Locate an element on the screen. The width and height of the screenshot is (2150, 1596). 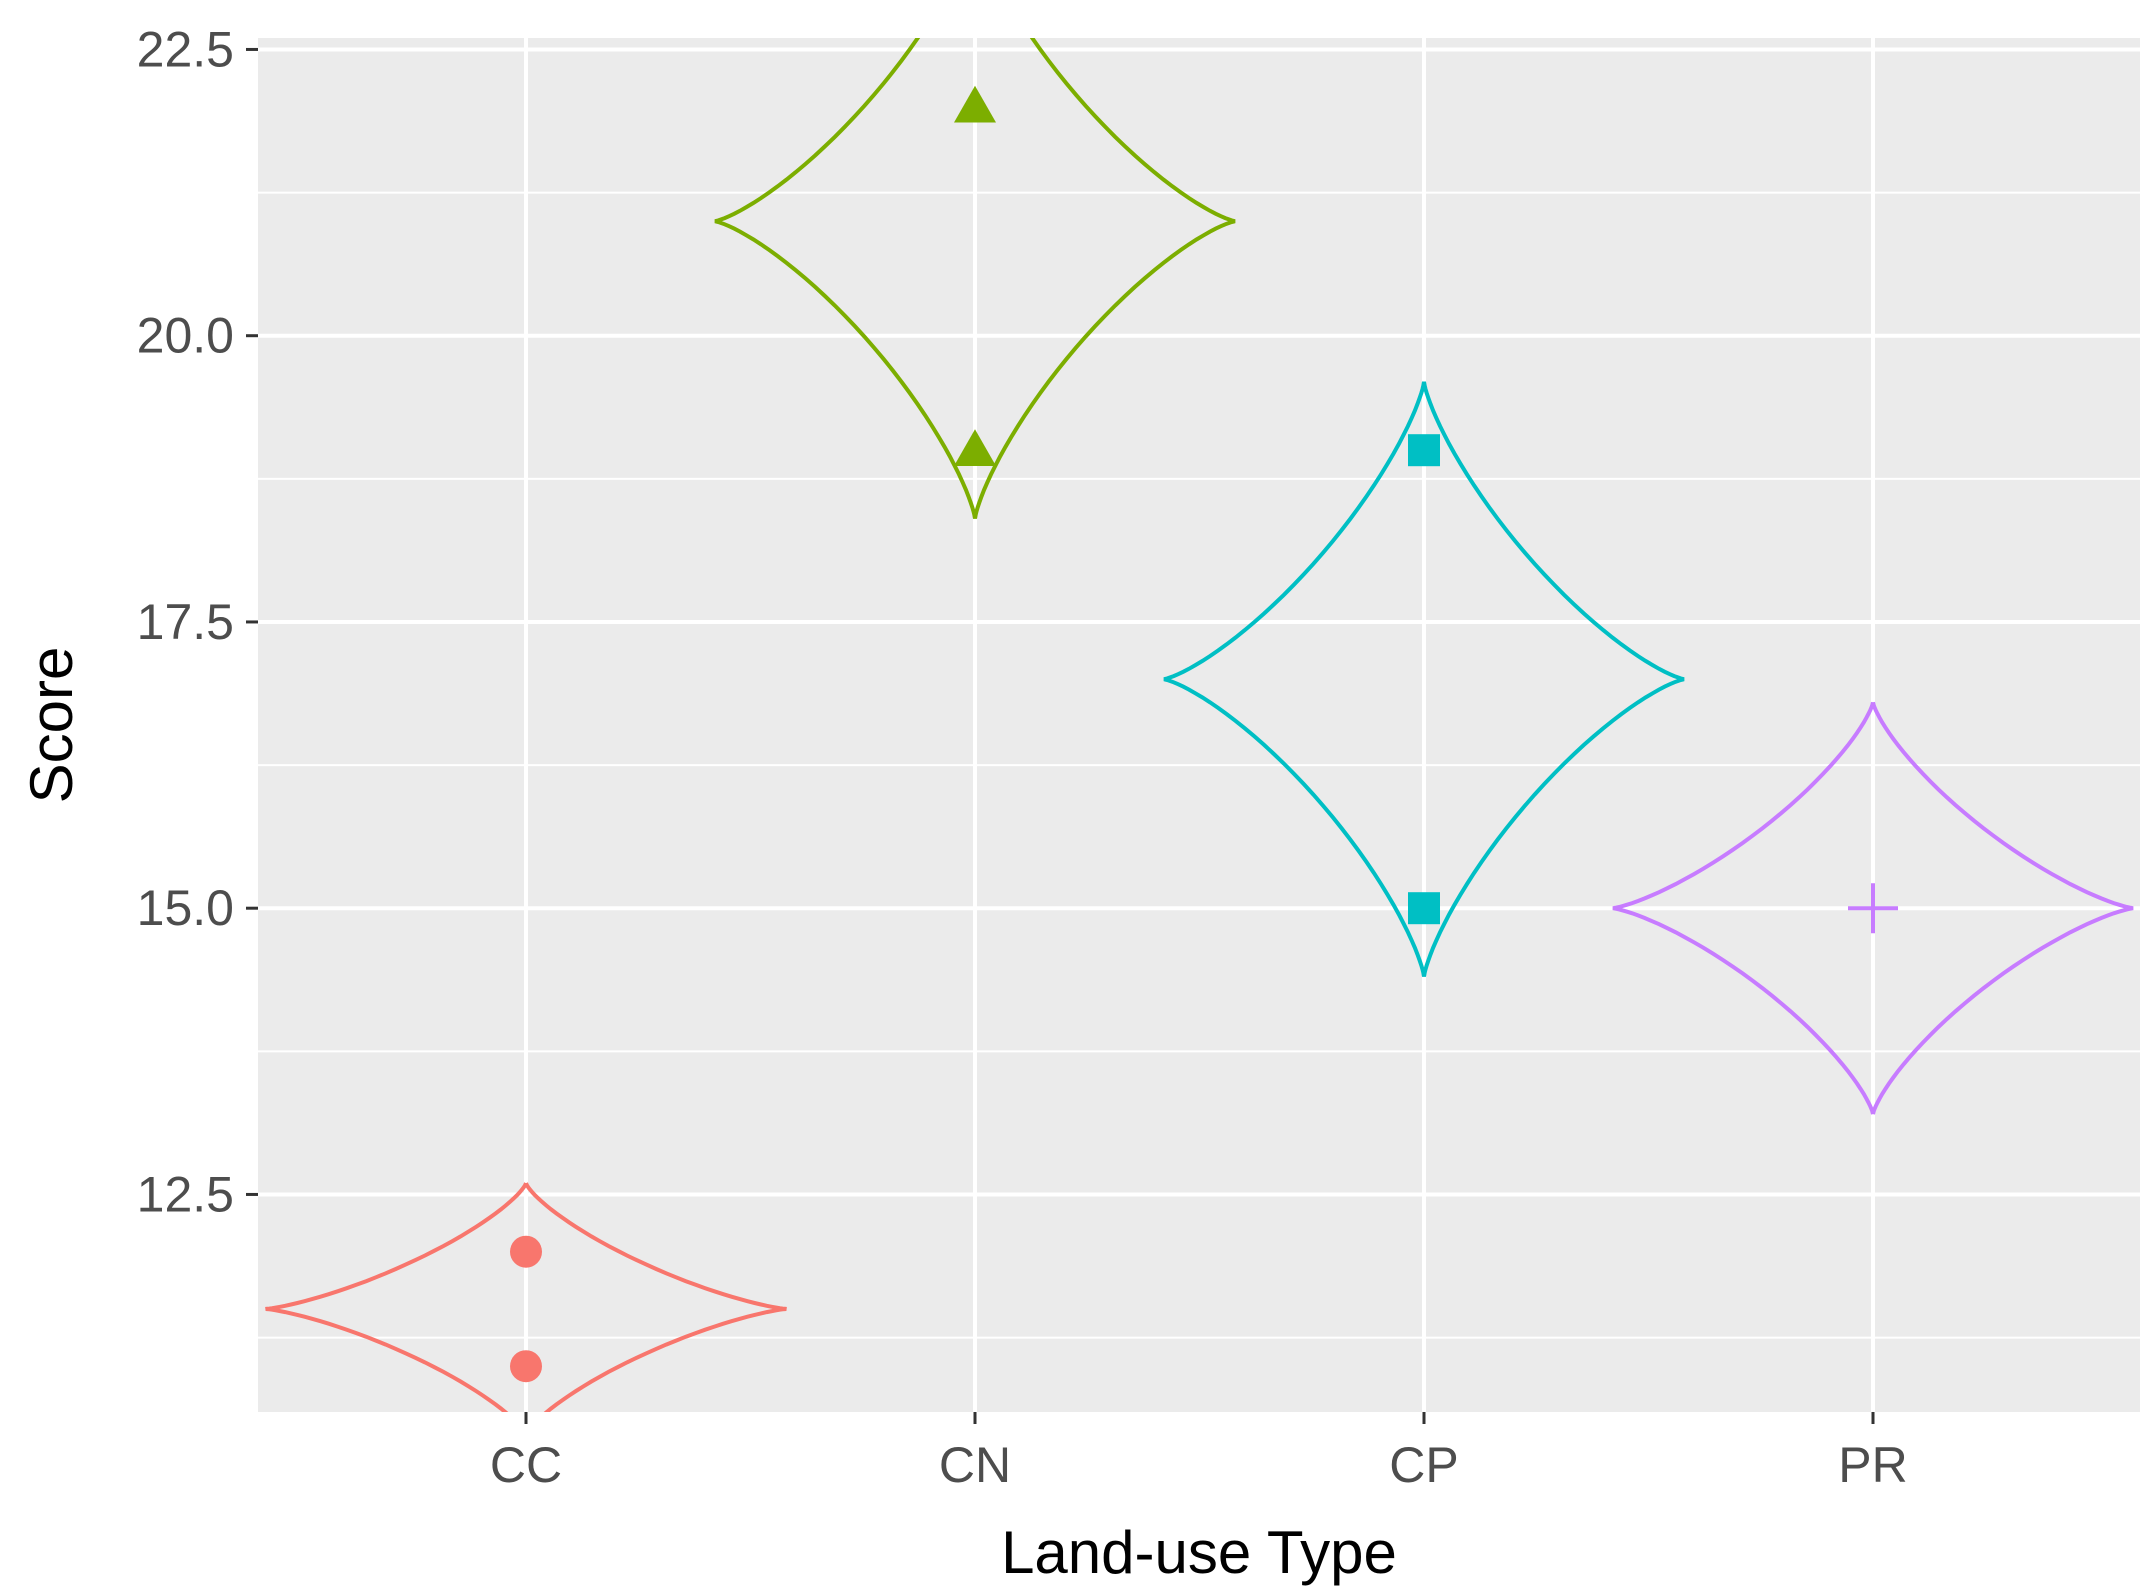
enclosure-cn is located at coordinates (975, 278).